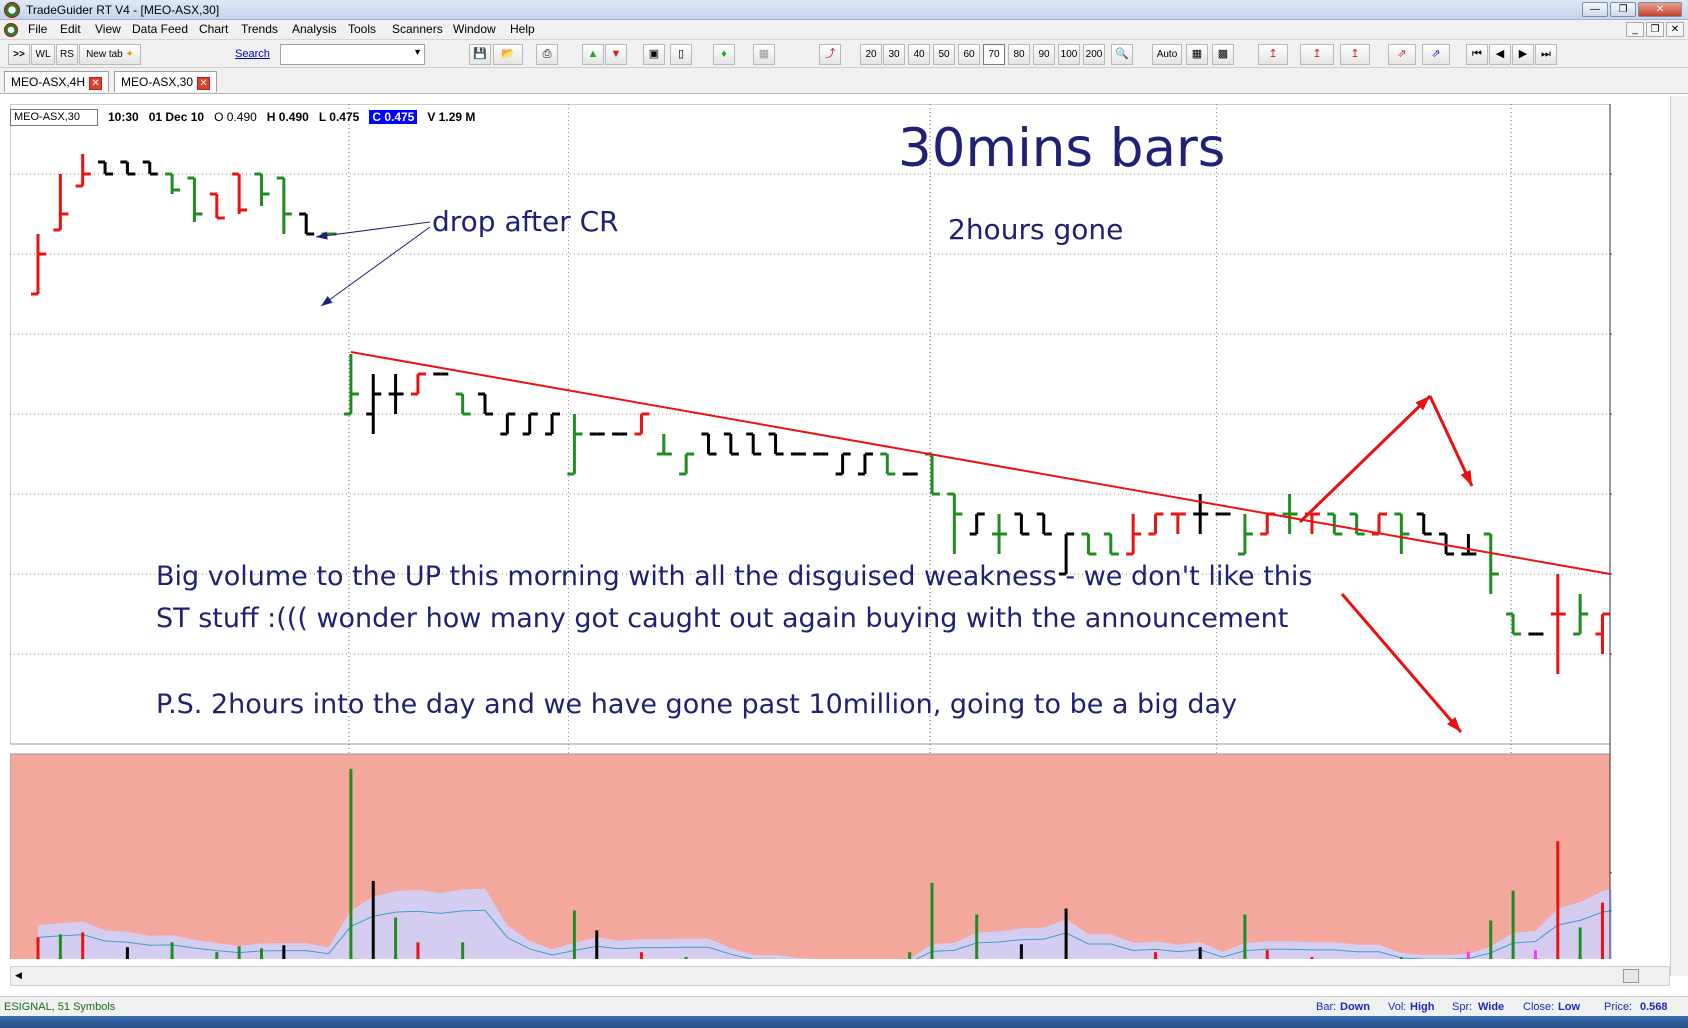  What do you see at coordinates (11, 30) in the screenshot?
I see `app-menu-icon` at bounding box center [11, 30].